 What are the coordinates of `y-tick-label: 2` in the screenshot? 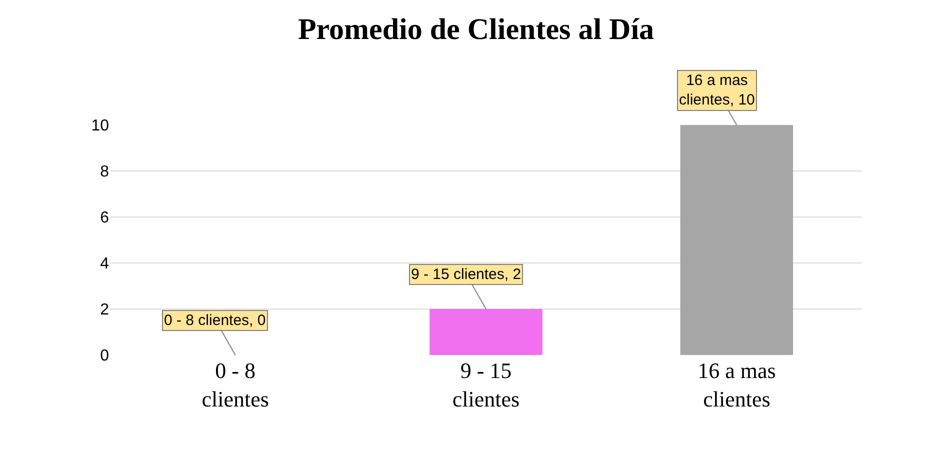 It's located at (105, 310).